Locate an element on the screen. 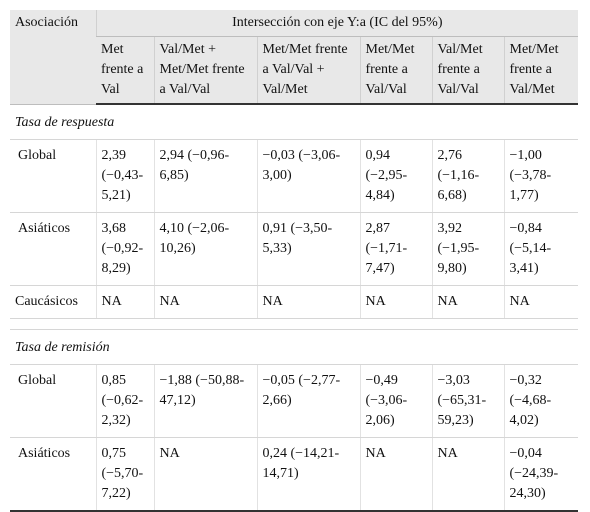 This screenshot has height=512, width=590. table-row: Caucásicos NA NA NA NA NA NA is located at coordinates (294, 302).